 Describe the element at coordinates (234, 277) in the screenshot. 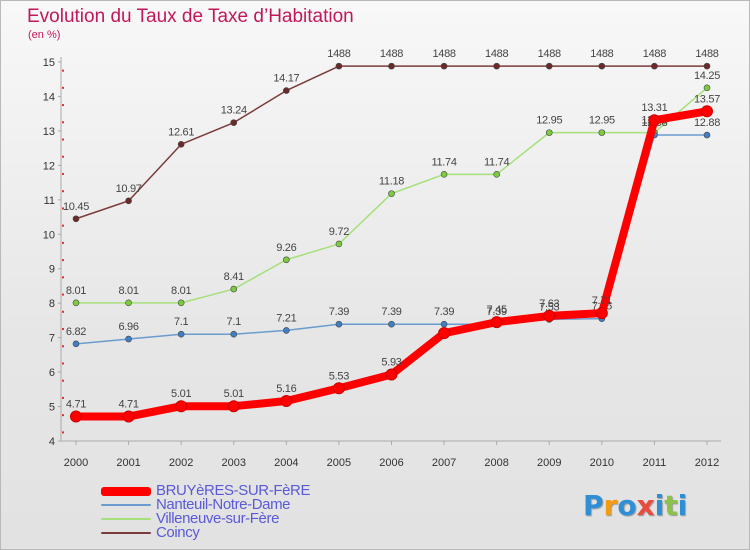

I see `data-label-2: 8.41` at that location.